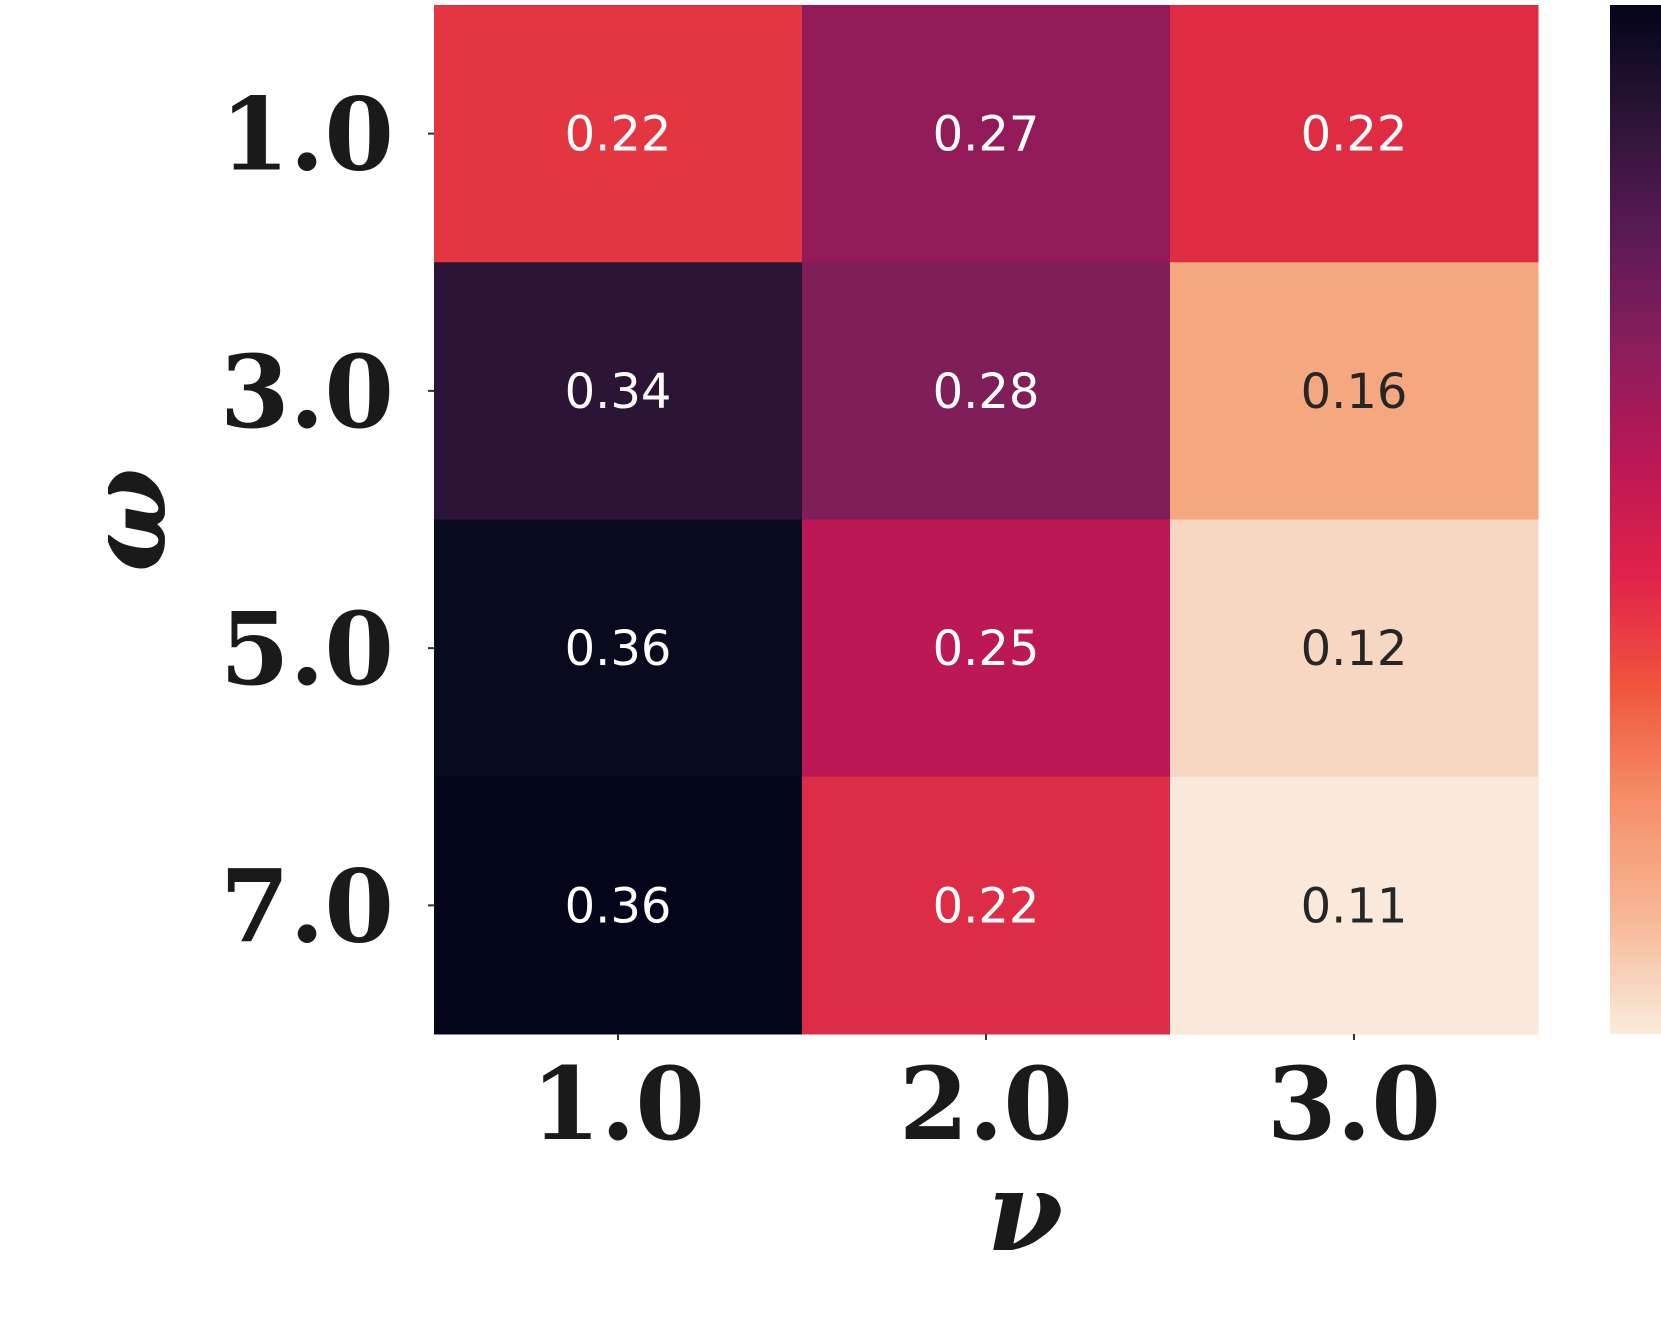 This screenshot has height=1324, width=1661. I want to click on heatmap-cell-r1-c1, so click(618, 134).